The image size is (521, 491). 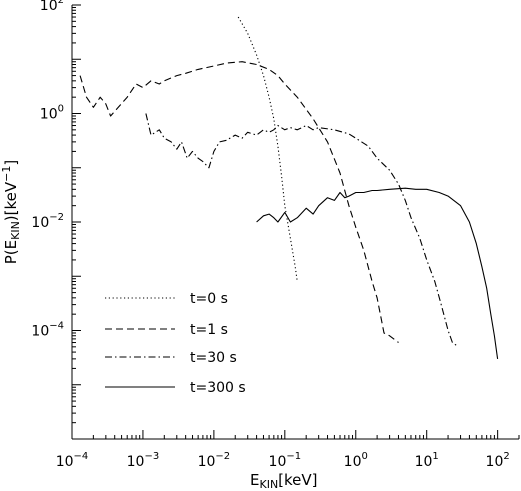 I want to click on x-tick-label: 10⁻³, so click(x=143, y=460).